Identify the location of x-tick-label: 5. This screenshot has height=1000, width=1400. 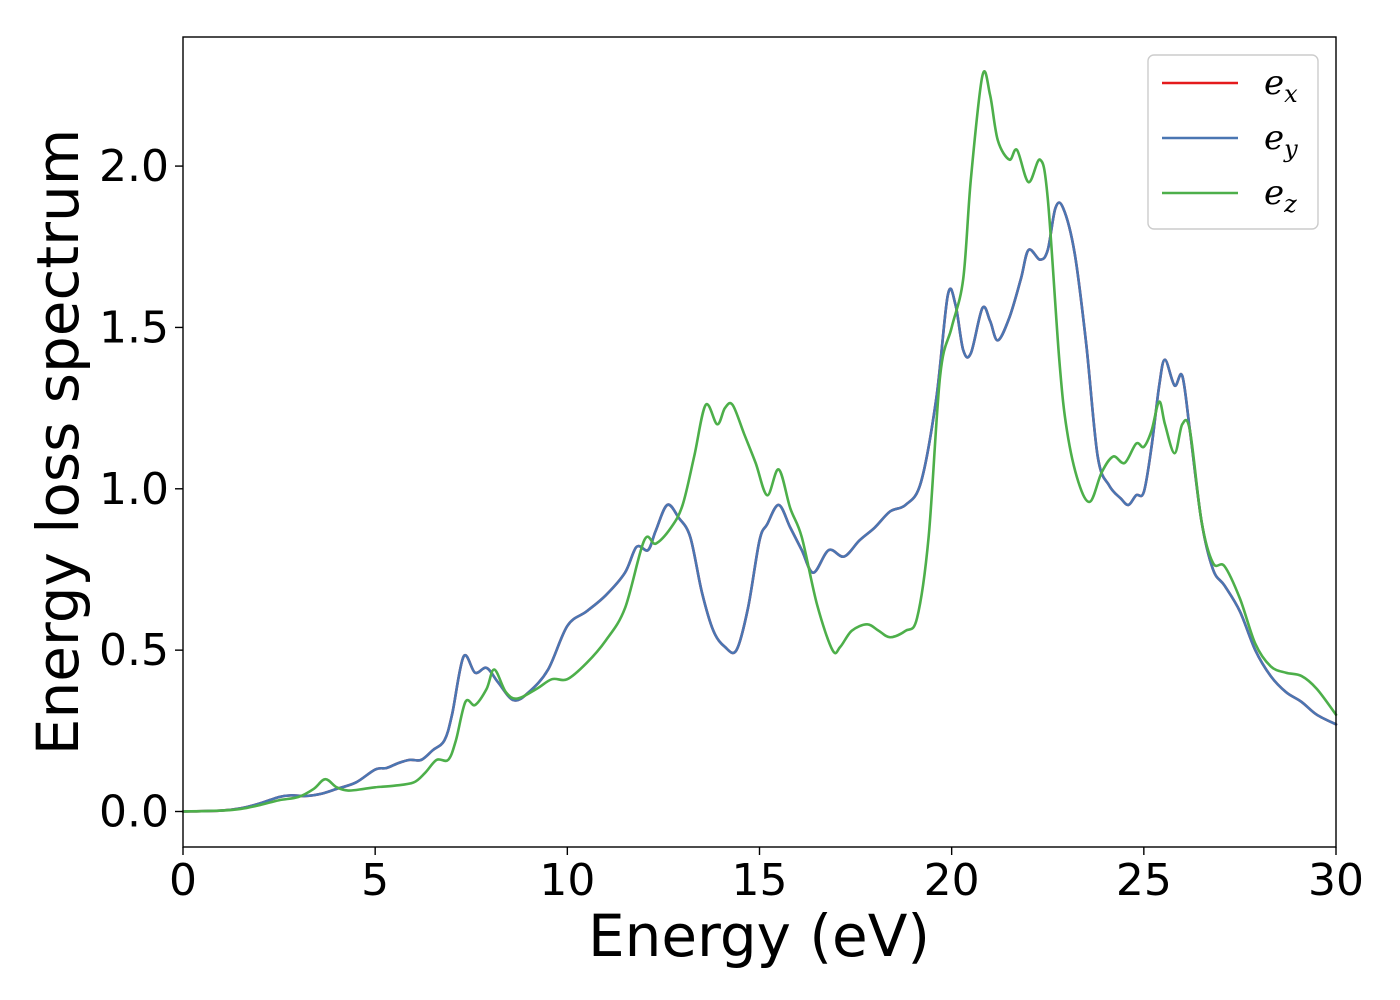
(375, 880).